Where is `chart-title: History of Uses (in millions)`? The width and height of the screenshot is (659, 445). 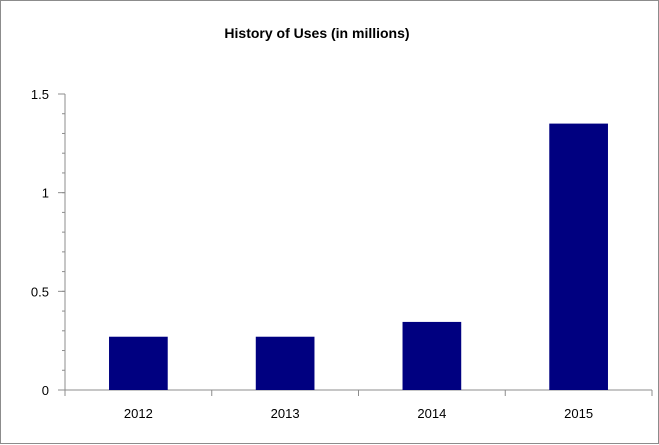 chart-title: History of Uses (in millions) is located at coordinates (316, 33).